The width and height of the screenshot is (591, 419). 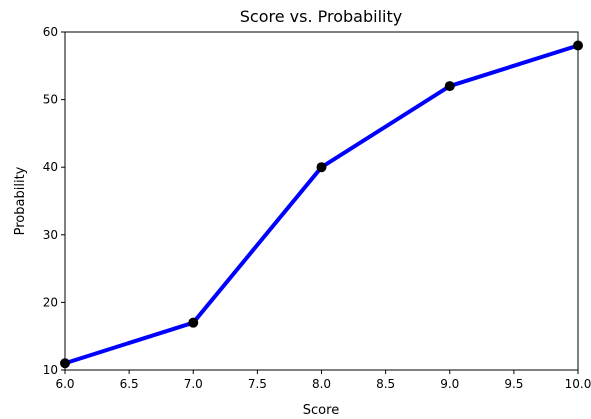 I want to click on y-tick-label: 40, so click(x=50, y=167).